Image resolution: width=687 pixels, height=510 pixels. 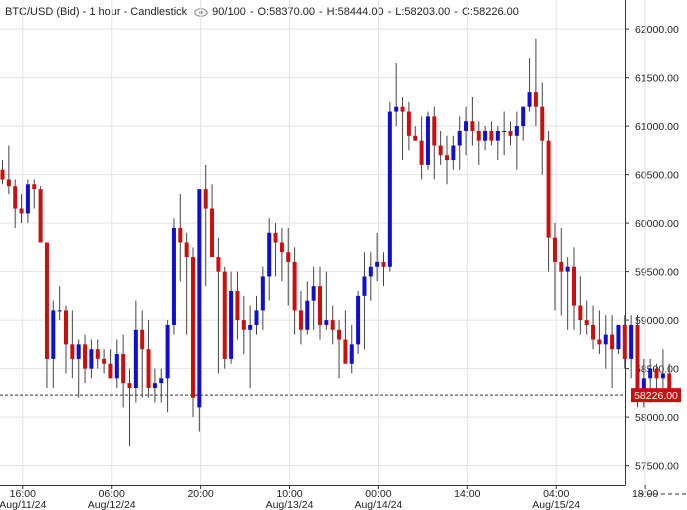 I want to click on x-tick-date-label: Aug/14/24, so click(x=378, y=504).